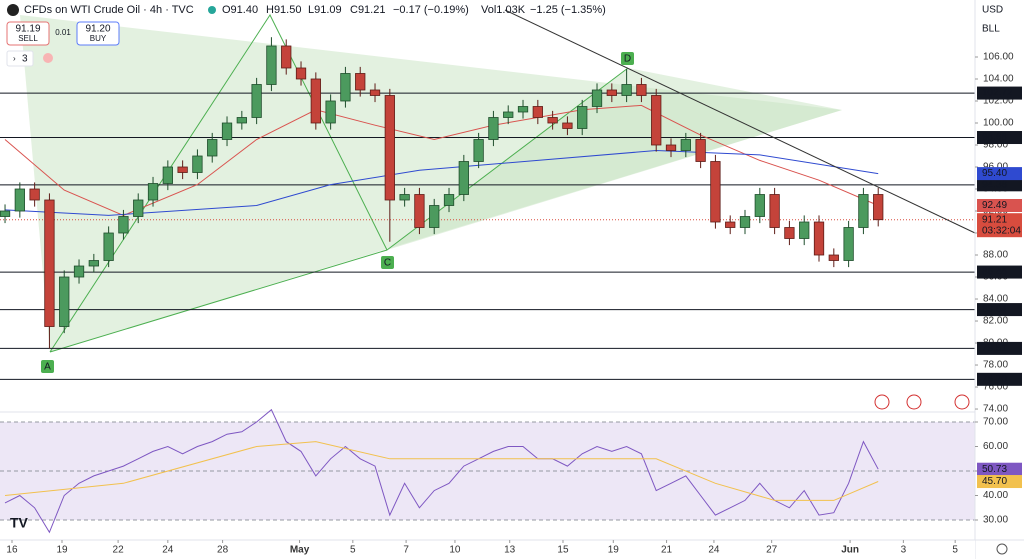 The image size is (1024, 559). What do you see at coordinates (994, 379) in the screenshot?
I see `level-label: 76.70` at bounding box center [994, 379].